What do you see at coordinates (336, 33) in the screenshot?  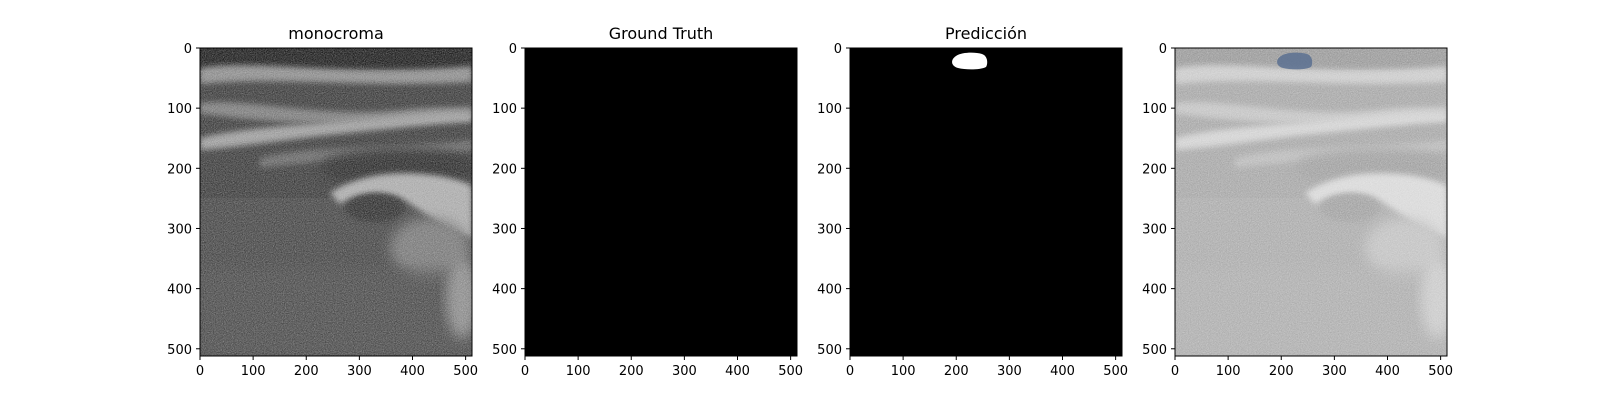 I see `panel-title: monocroma` at bounding box center [336, 33].